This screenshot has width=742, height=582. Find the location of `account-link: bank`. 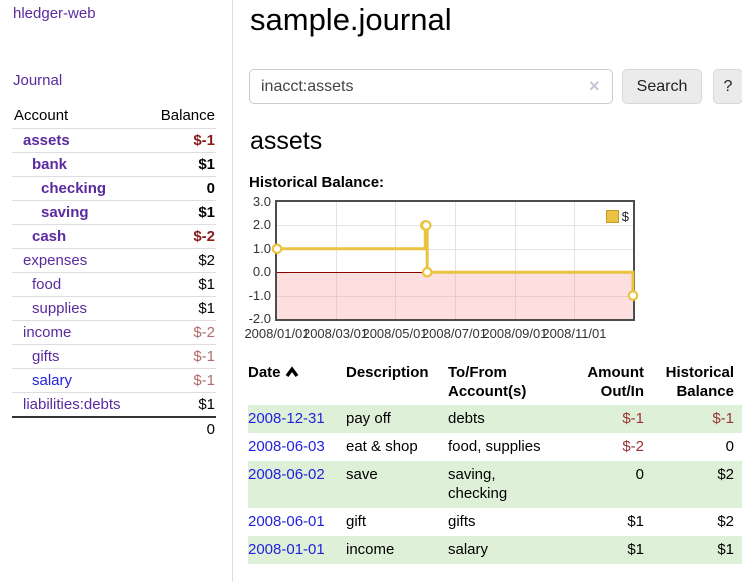

account-link: bank is located at coordinates (50, 164).